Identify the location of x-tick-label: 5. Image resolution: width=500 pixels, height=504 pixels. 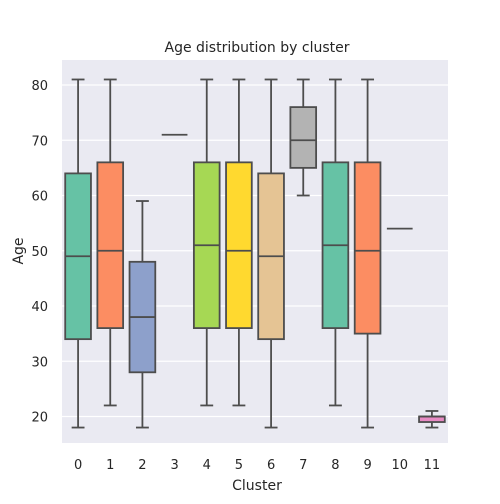
(239, 465).